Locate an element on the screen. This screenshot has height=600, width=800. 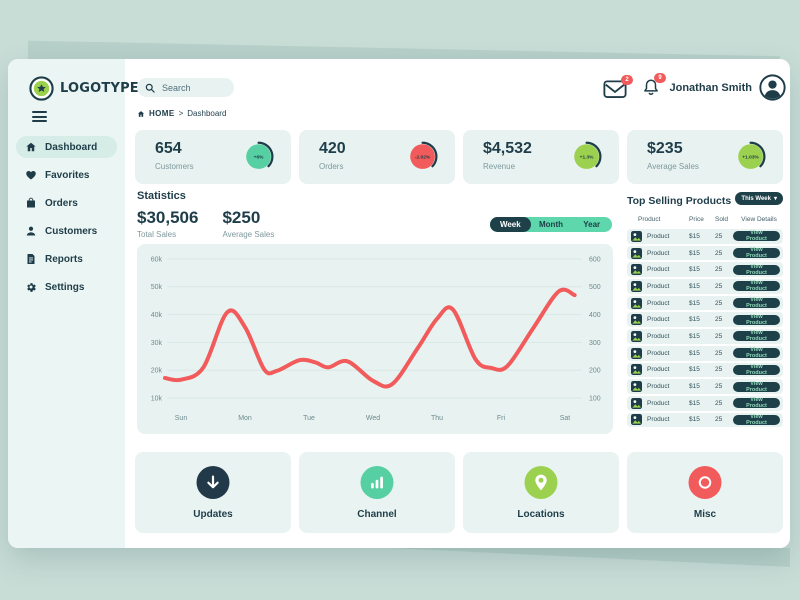
bottom-cards-row: Updates Channel Locations Misc is located at coordinates (459, 492).